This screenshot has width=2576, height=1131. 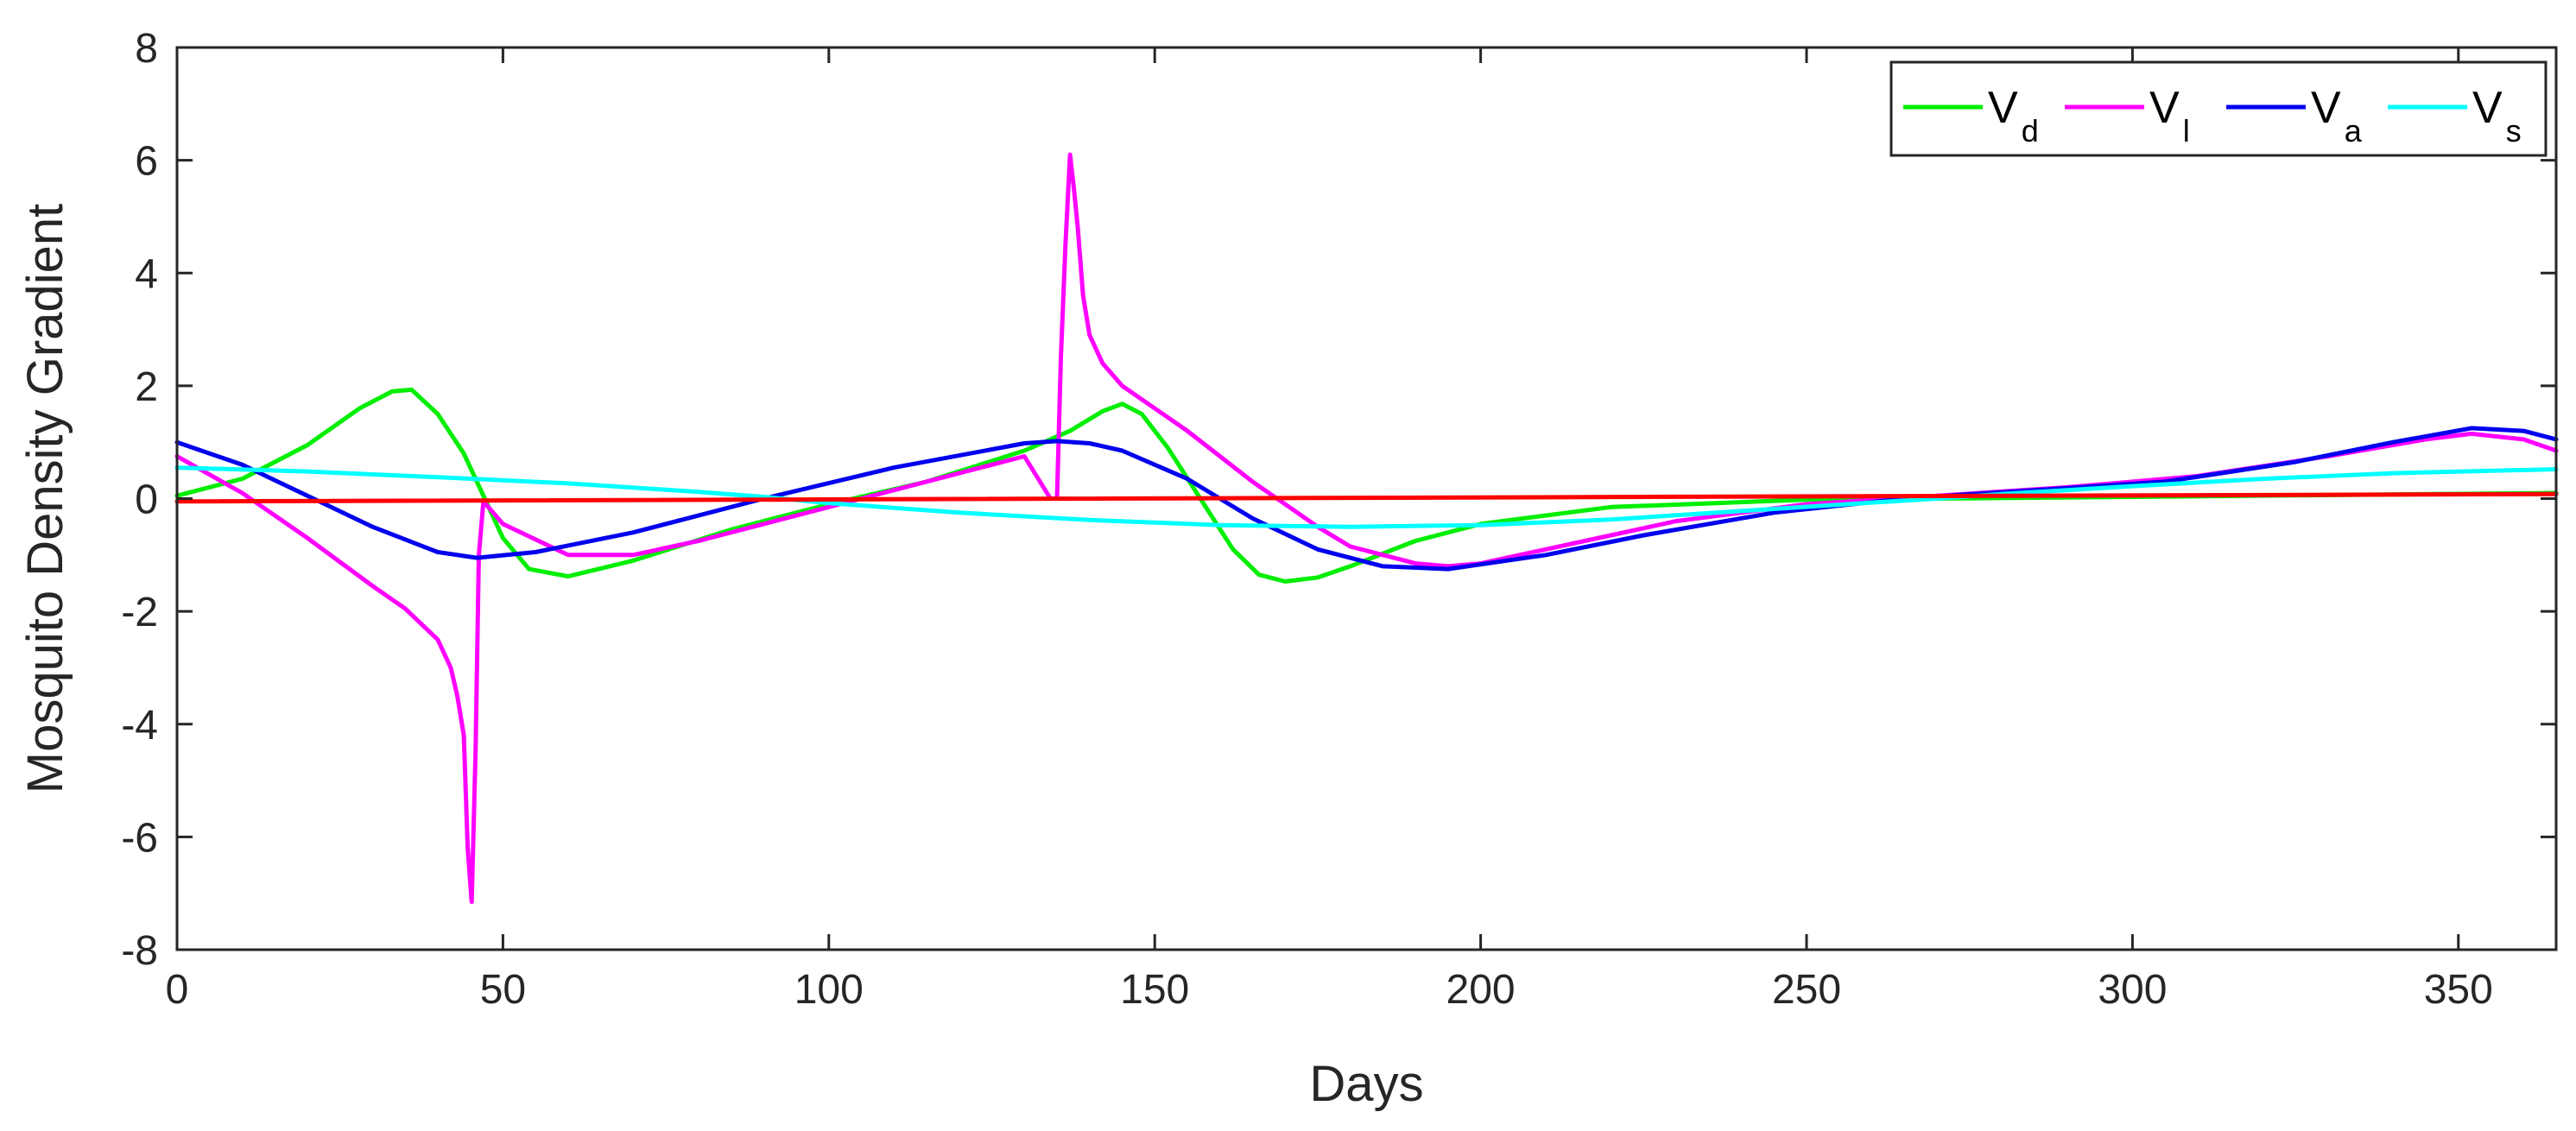 I want to click on x-tick-label: 350, so click(x=2458, y=990).